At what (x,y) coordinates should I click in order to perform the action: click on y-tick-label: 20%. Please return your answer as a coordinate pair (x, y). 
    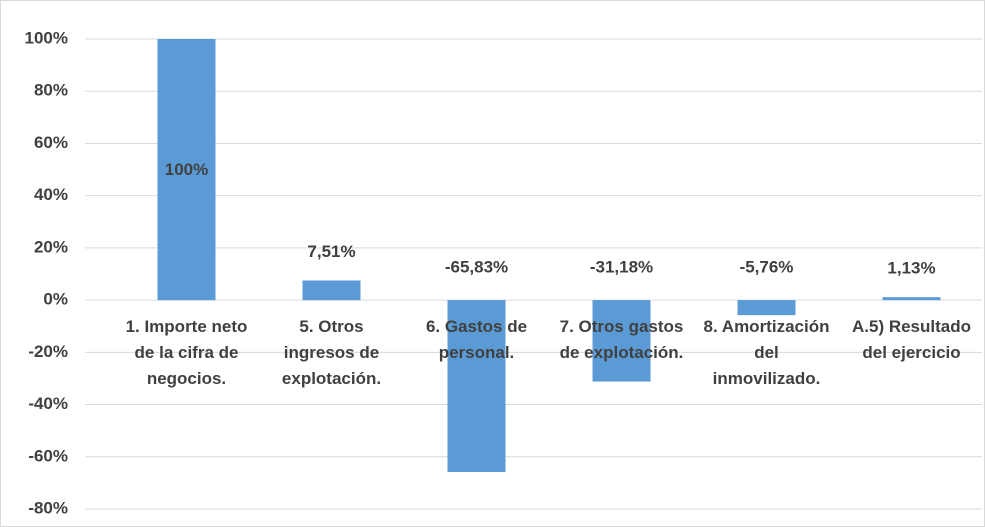
    Looking at the image, I should click on (51, 246).